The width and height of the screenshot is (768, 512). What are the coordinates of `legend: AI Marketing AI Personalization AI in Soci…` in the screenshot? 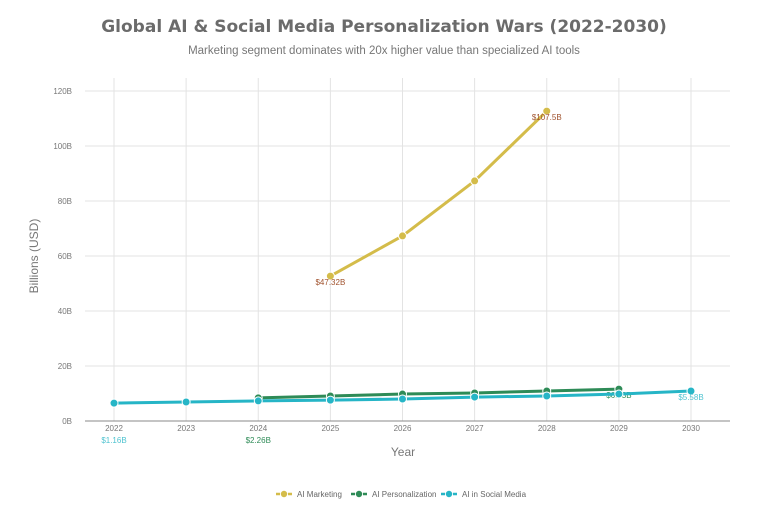 It's located at (401, 494).